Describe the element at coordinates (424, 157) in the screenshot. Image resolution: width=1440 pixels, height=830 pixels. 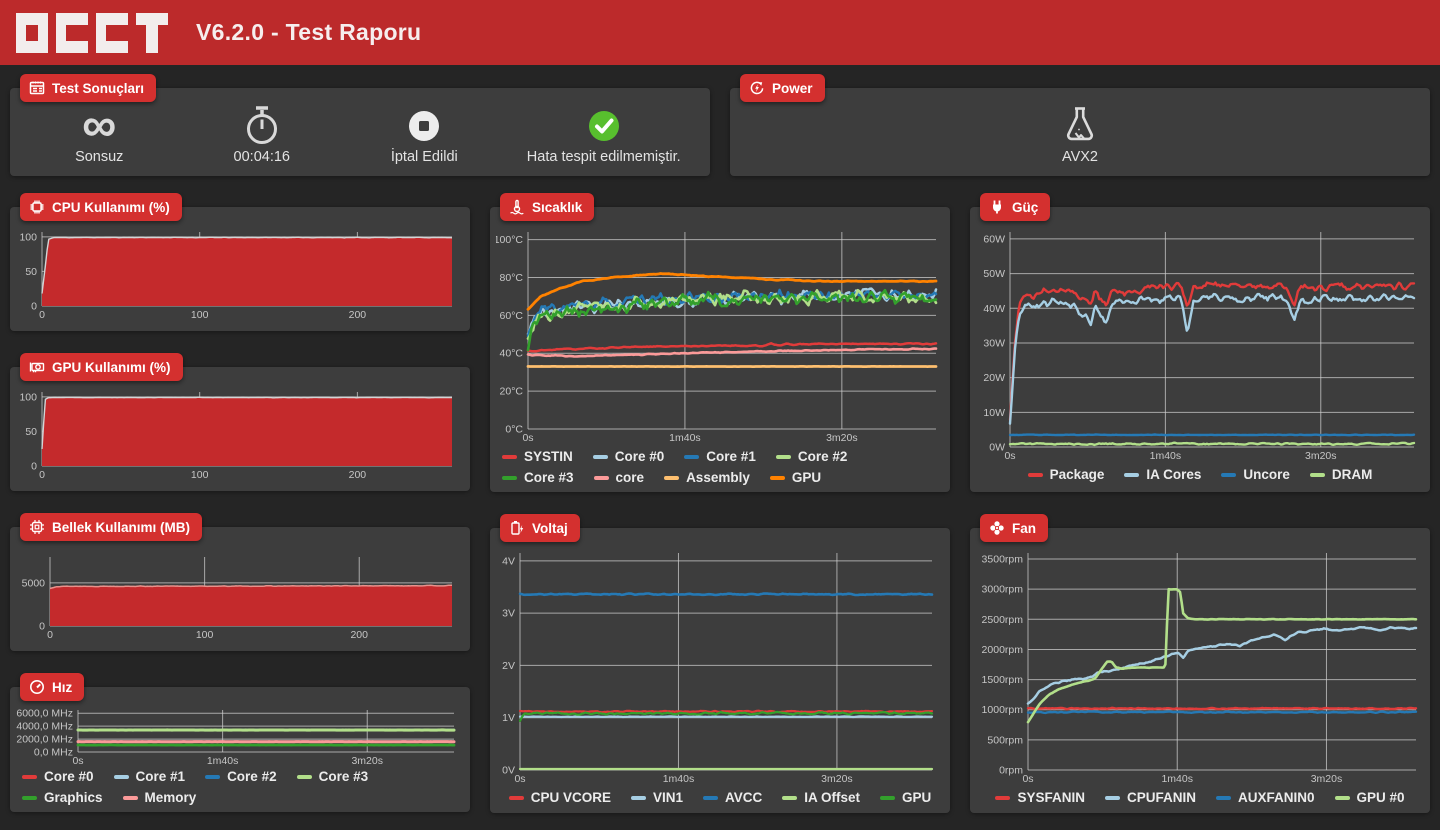
I see `result-label: İptal Edildi` at that location.